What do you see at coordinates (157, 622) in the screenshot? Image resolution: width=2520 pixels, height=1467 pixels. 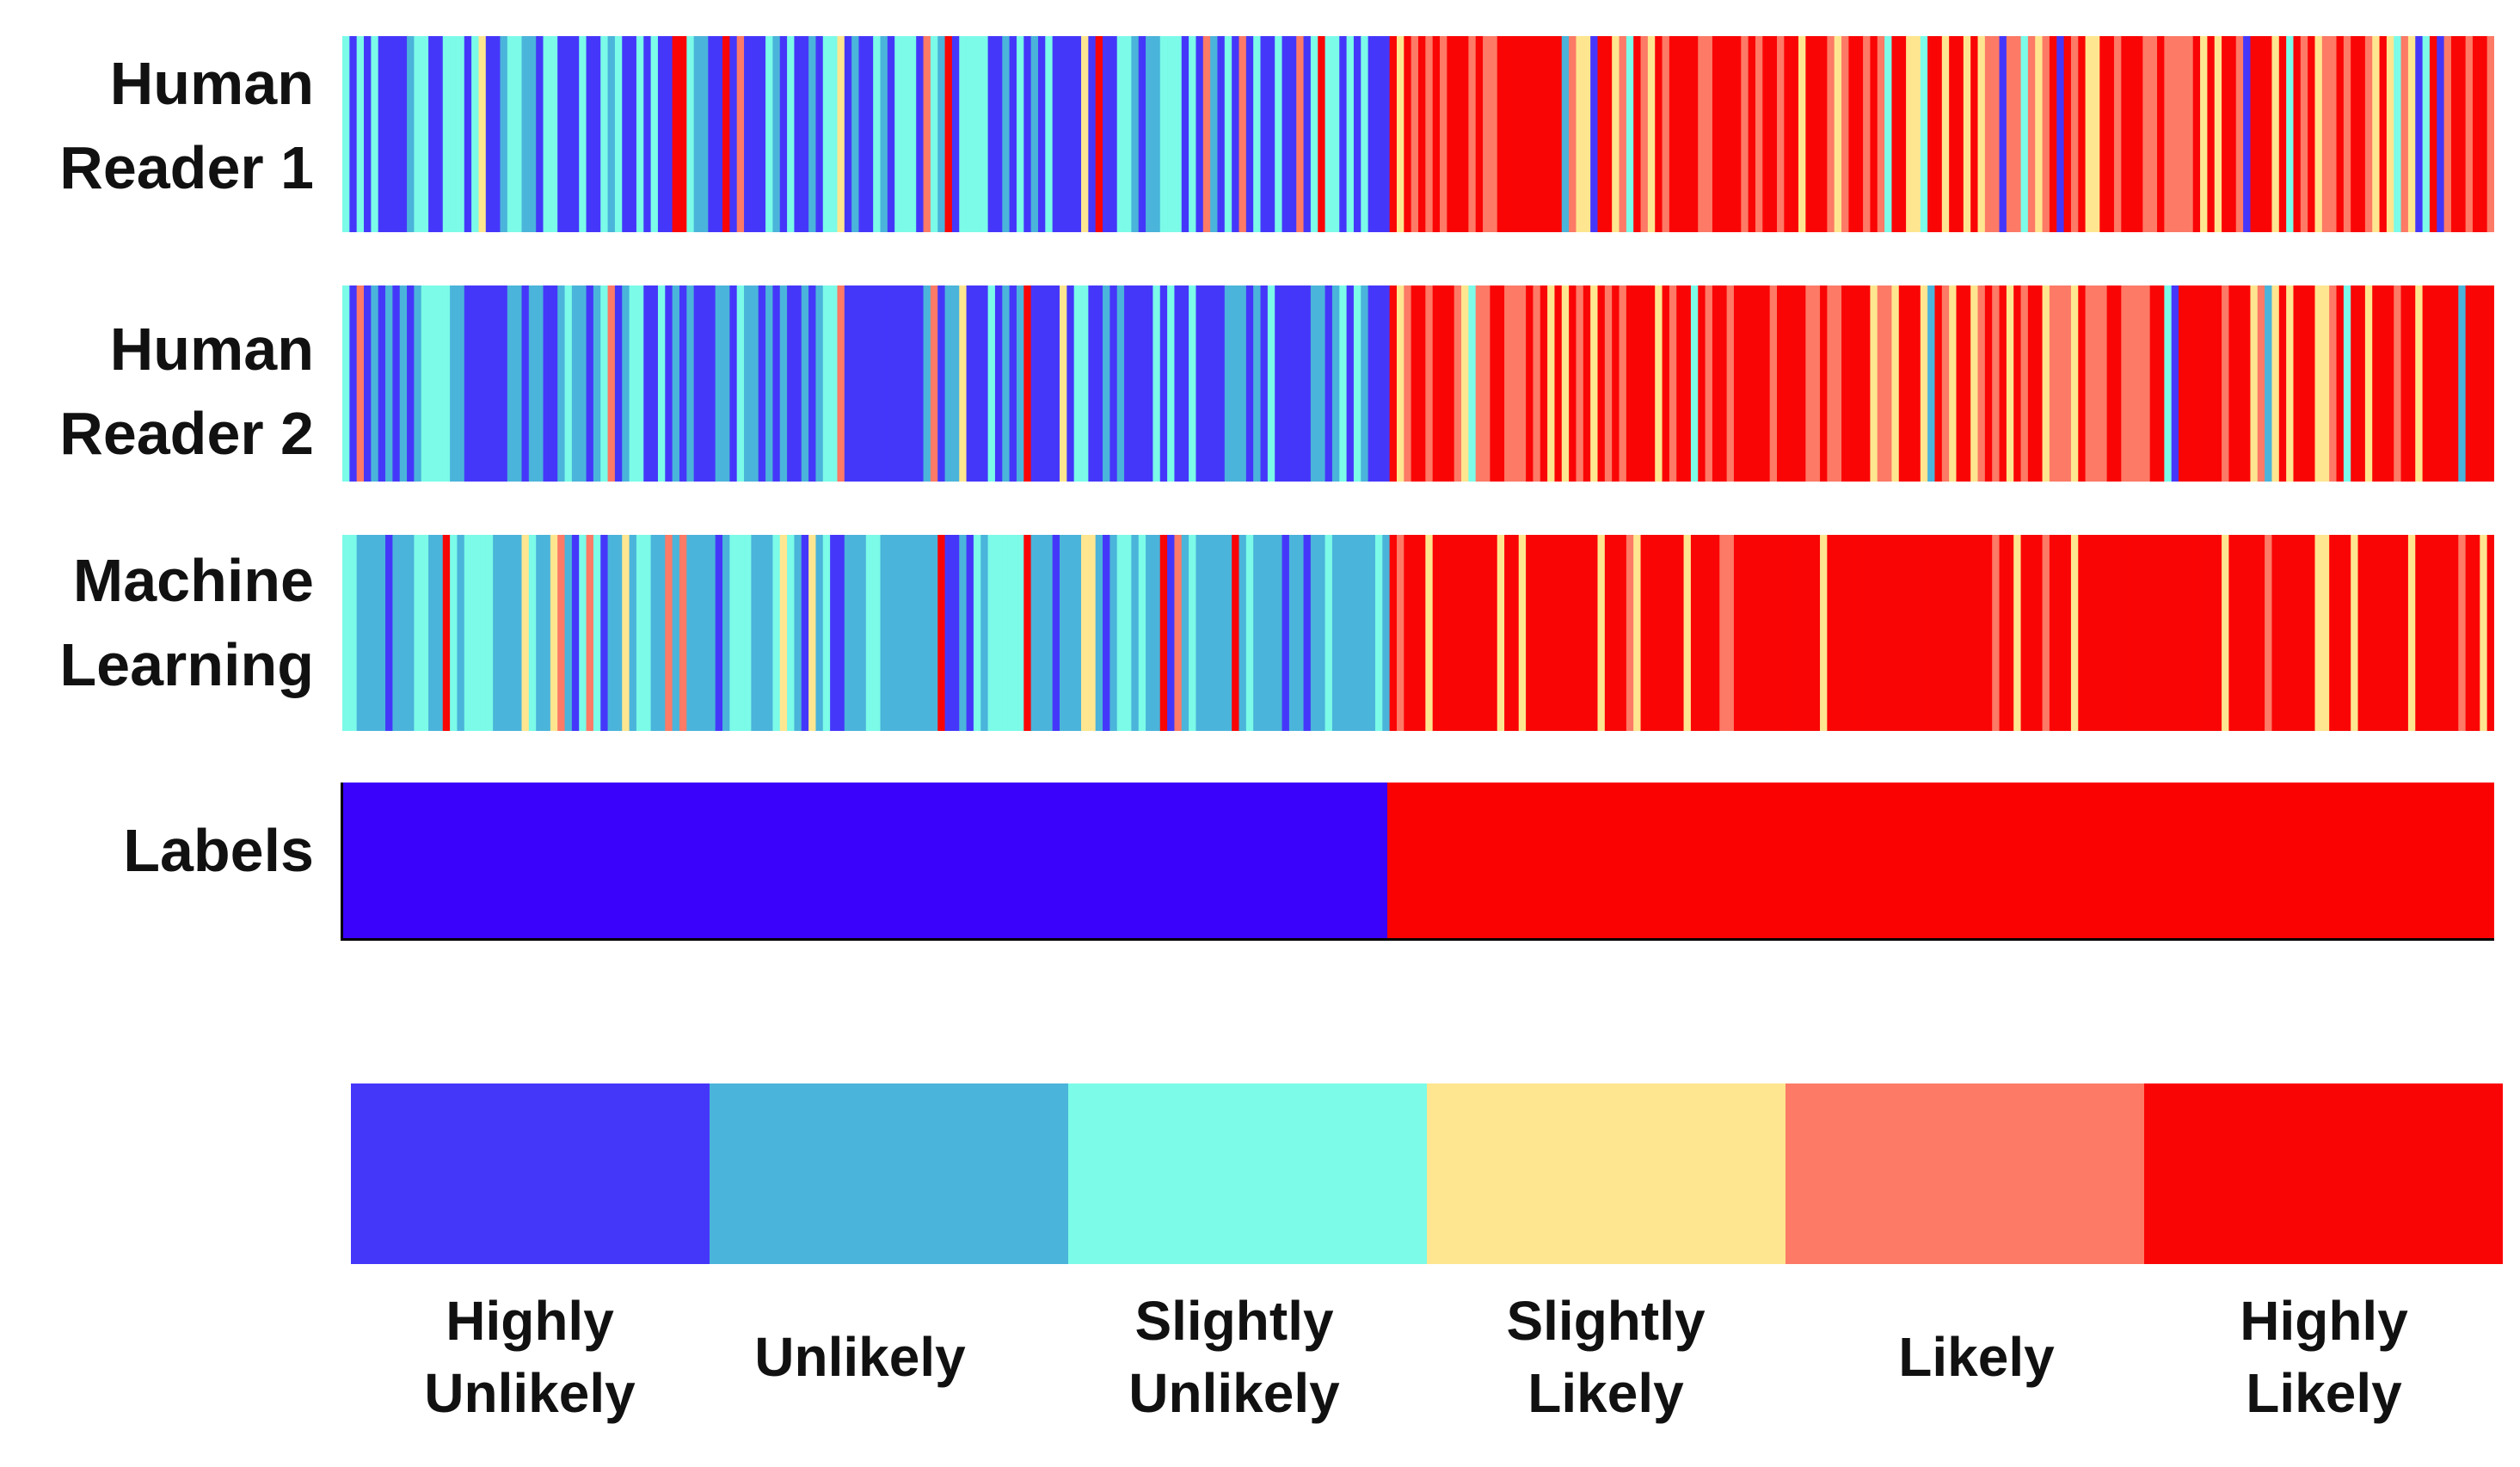 I see `row-label-machine-learning: Machine Learning` at bounding box center [157, 622].